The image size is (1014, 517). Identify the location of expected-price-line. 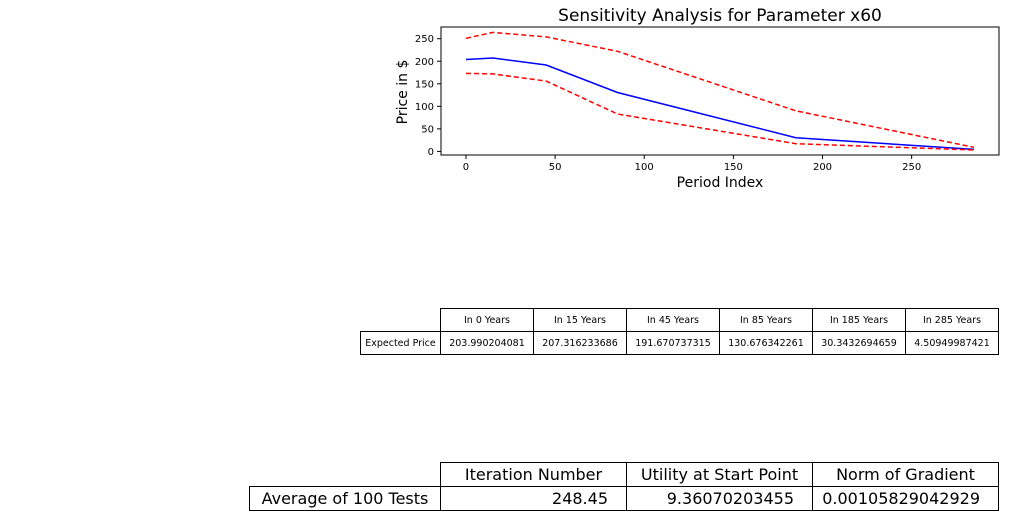
(720, 104).